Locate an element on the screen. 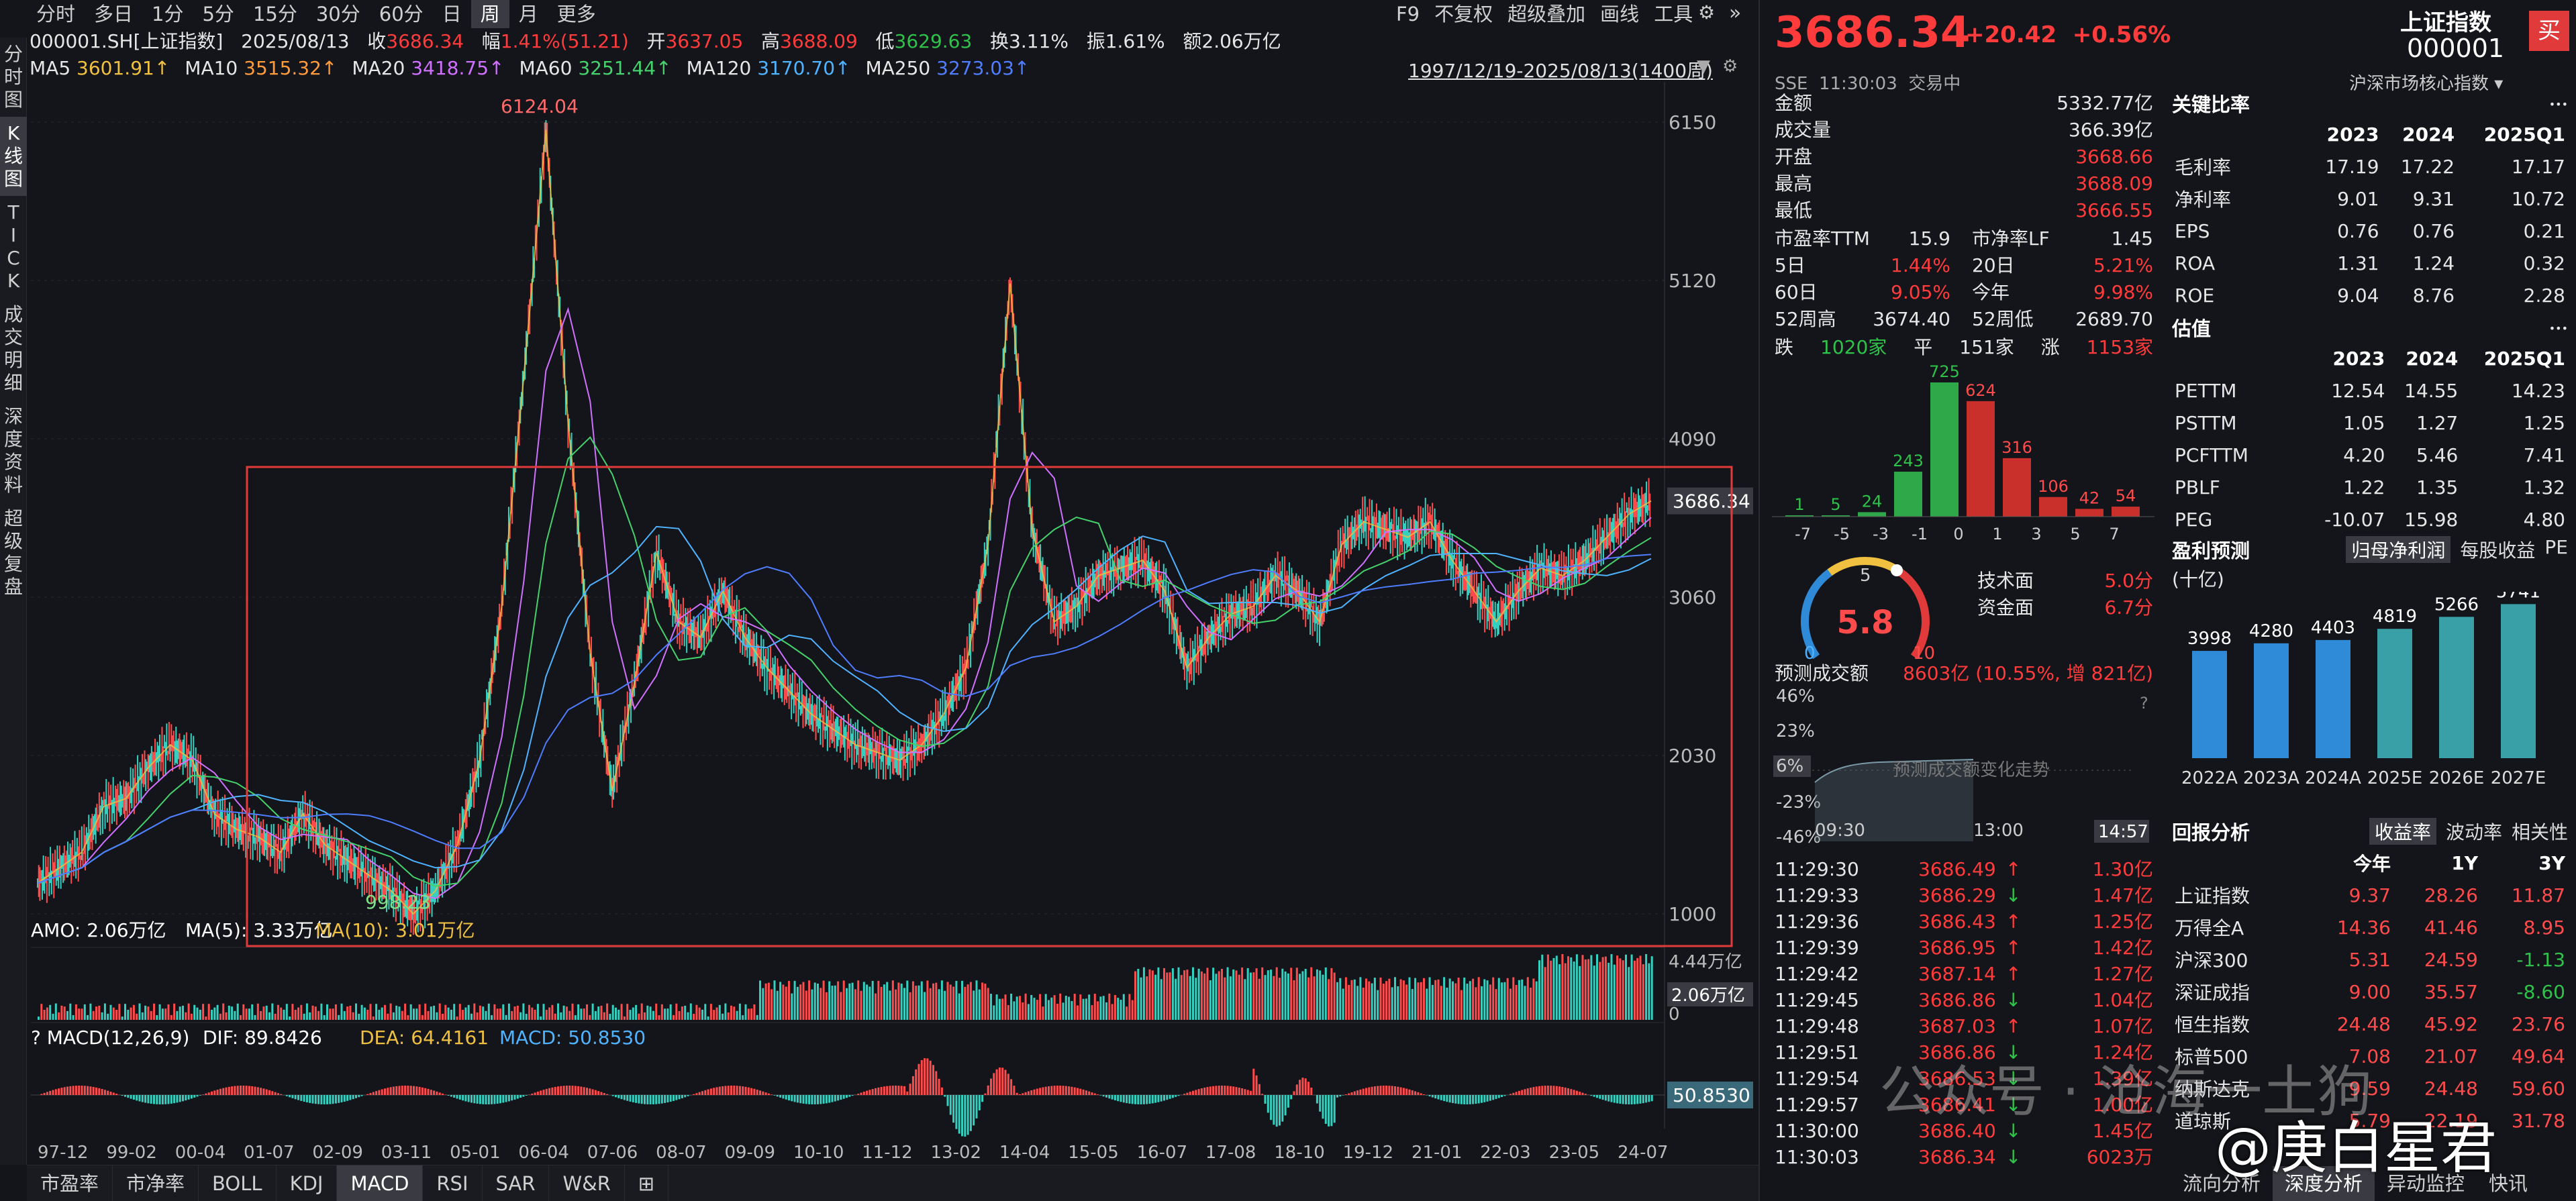  period-tab: 60分 is located at coordinates (401, 14).